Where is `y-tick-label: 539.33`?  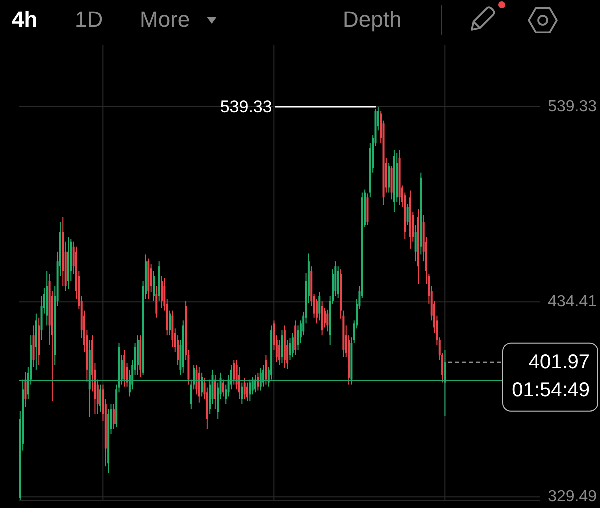 y-tick-label: 539.33 is located at coordinates (573, 107).